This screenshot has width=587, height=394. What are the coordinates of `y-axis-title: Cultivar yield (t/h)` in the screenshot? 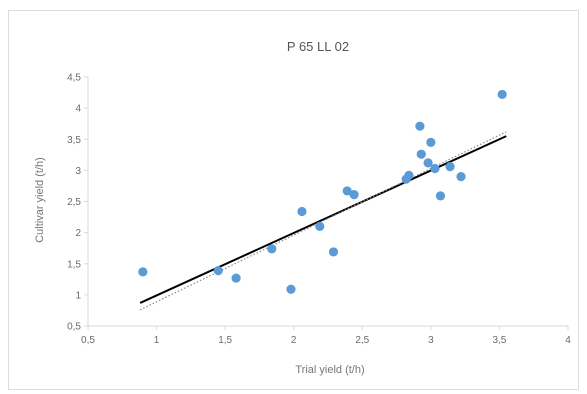 It's located at (40, 200).